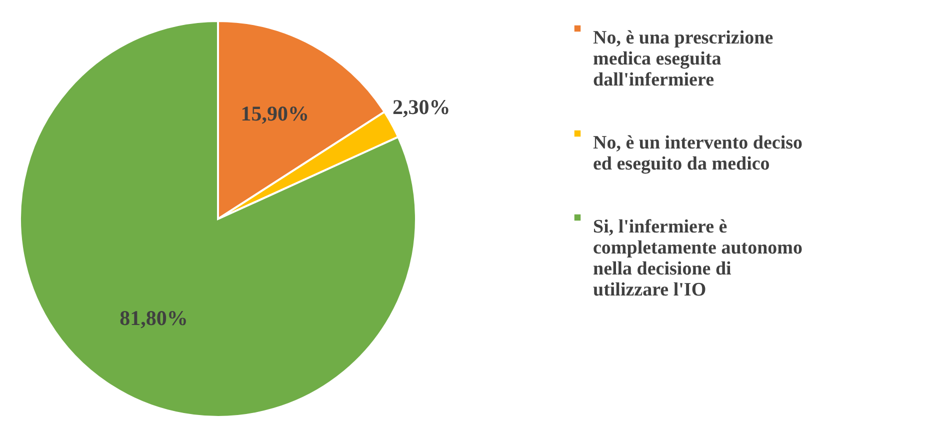 Image resolution: width=936 pixels, height=430 pixels. I want to click on data-label: 15,90%, so click(275, 114).